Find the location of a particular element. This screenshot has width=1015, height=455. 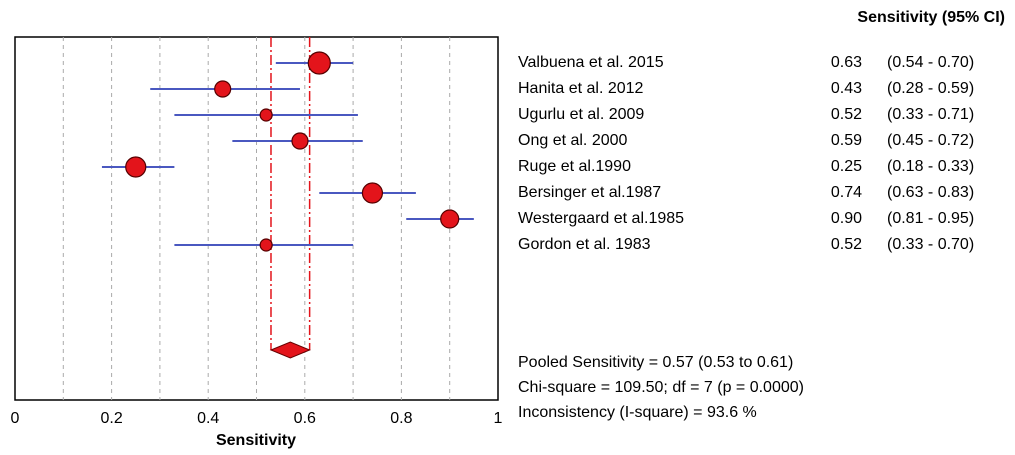

study-label: Westergaard et al.1985 is located at coordinates (601, 218).